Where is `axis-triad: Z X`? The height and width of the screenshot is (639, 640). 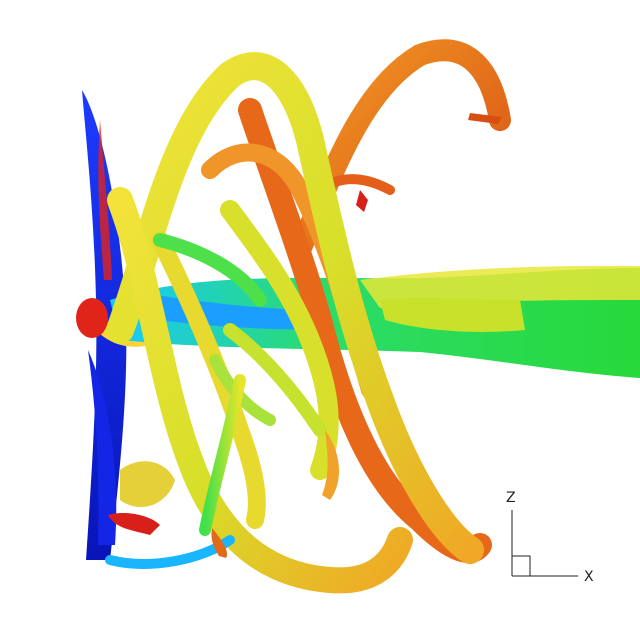 axis-triad: Z X is located at coordinates (550, 537).